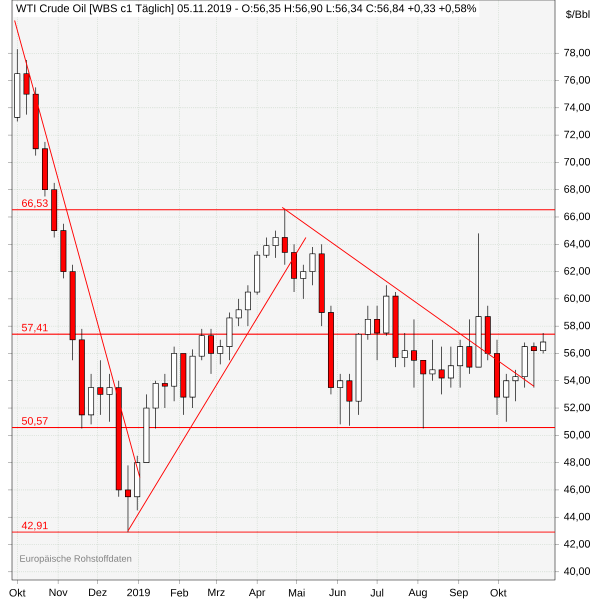 The image size is (600, 600). Describe the element at coordinates (577, 463) in the screenshot. I see `y-tick-label: 48,00` at that location.